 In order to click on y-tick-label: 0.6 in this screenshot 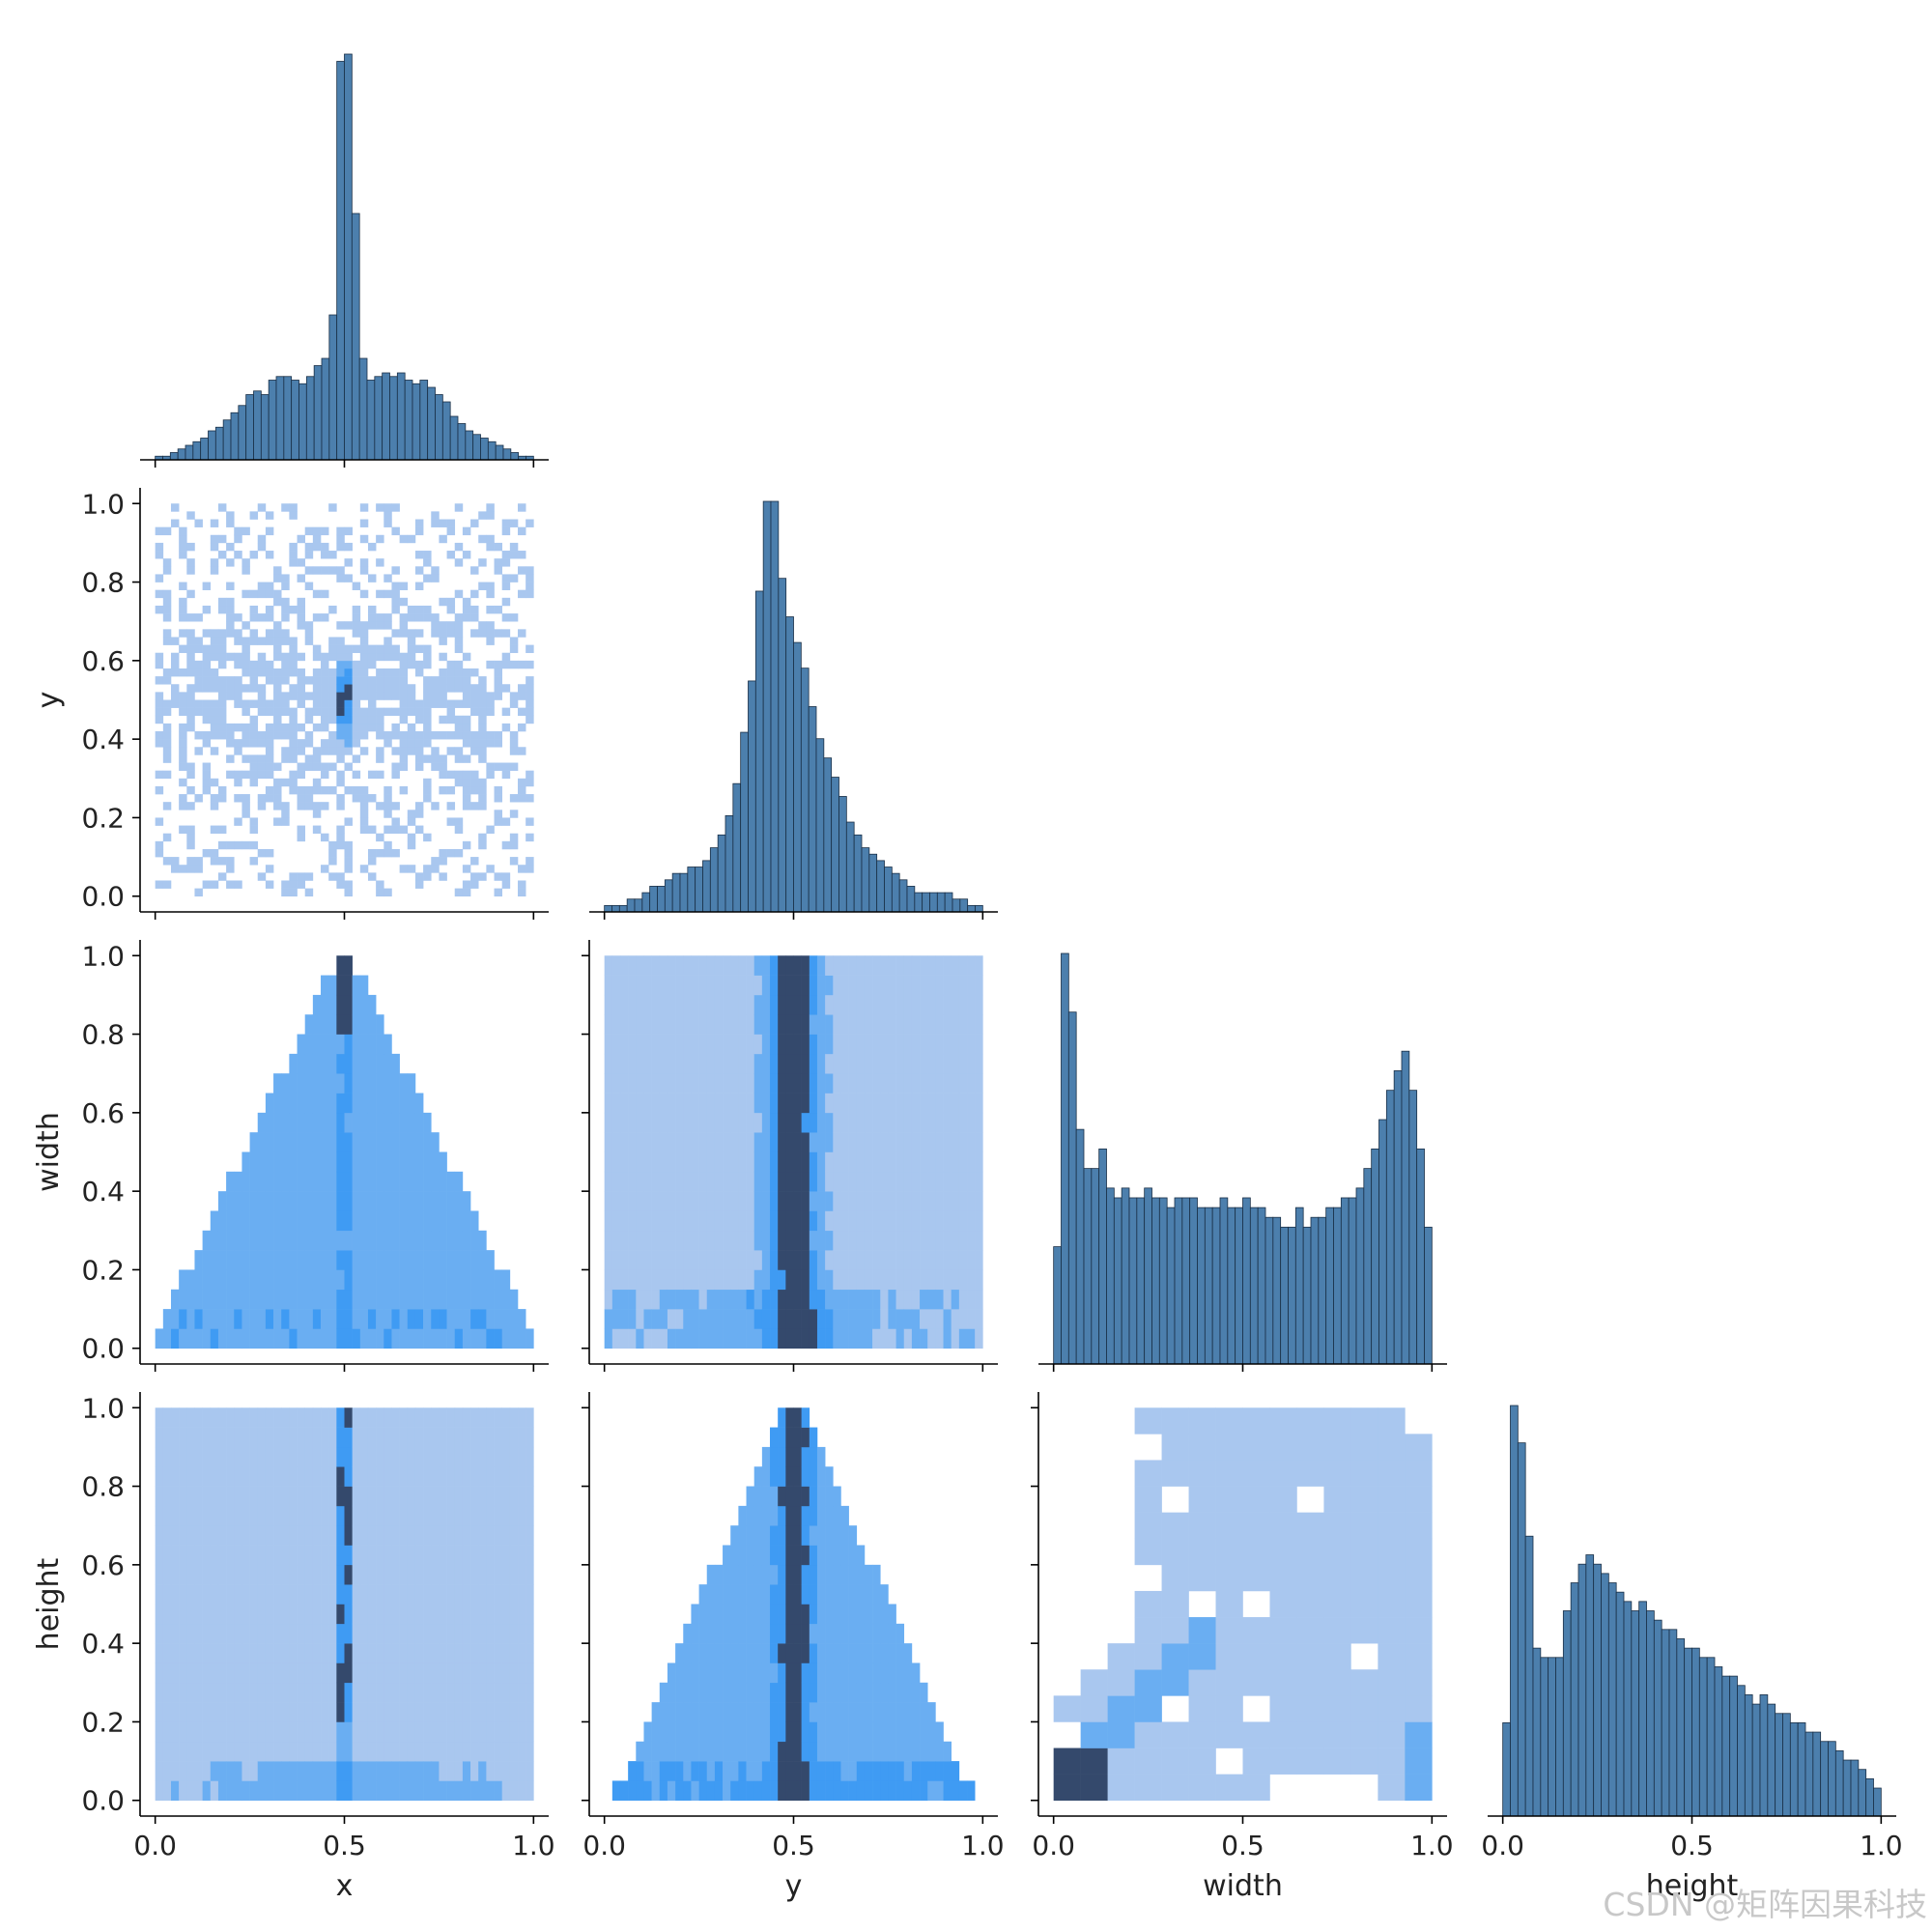, I will do `click(103, 1565)`.